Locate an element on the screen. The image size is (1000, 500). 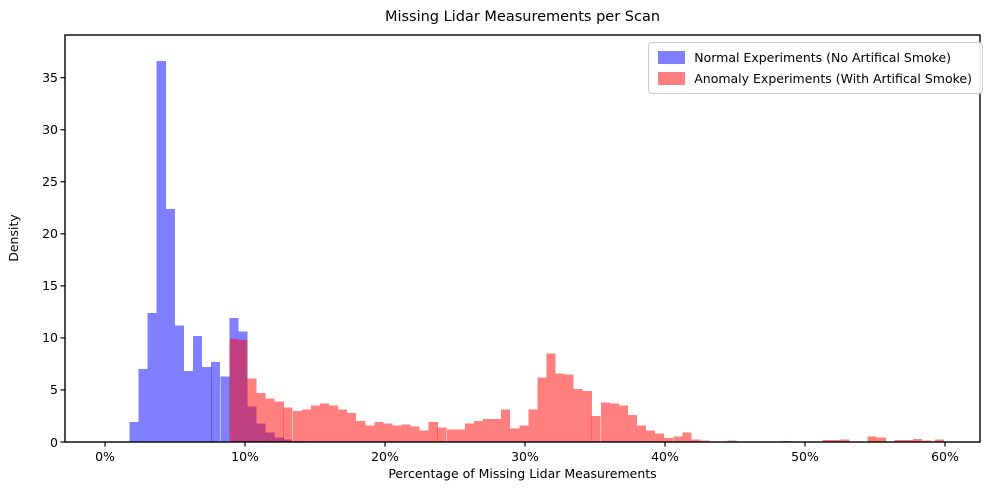
y-tick-label: 25 is located at coordinates (50, 182).